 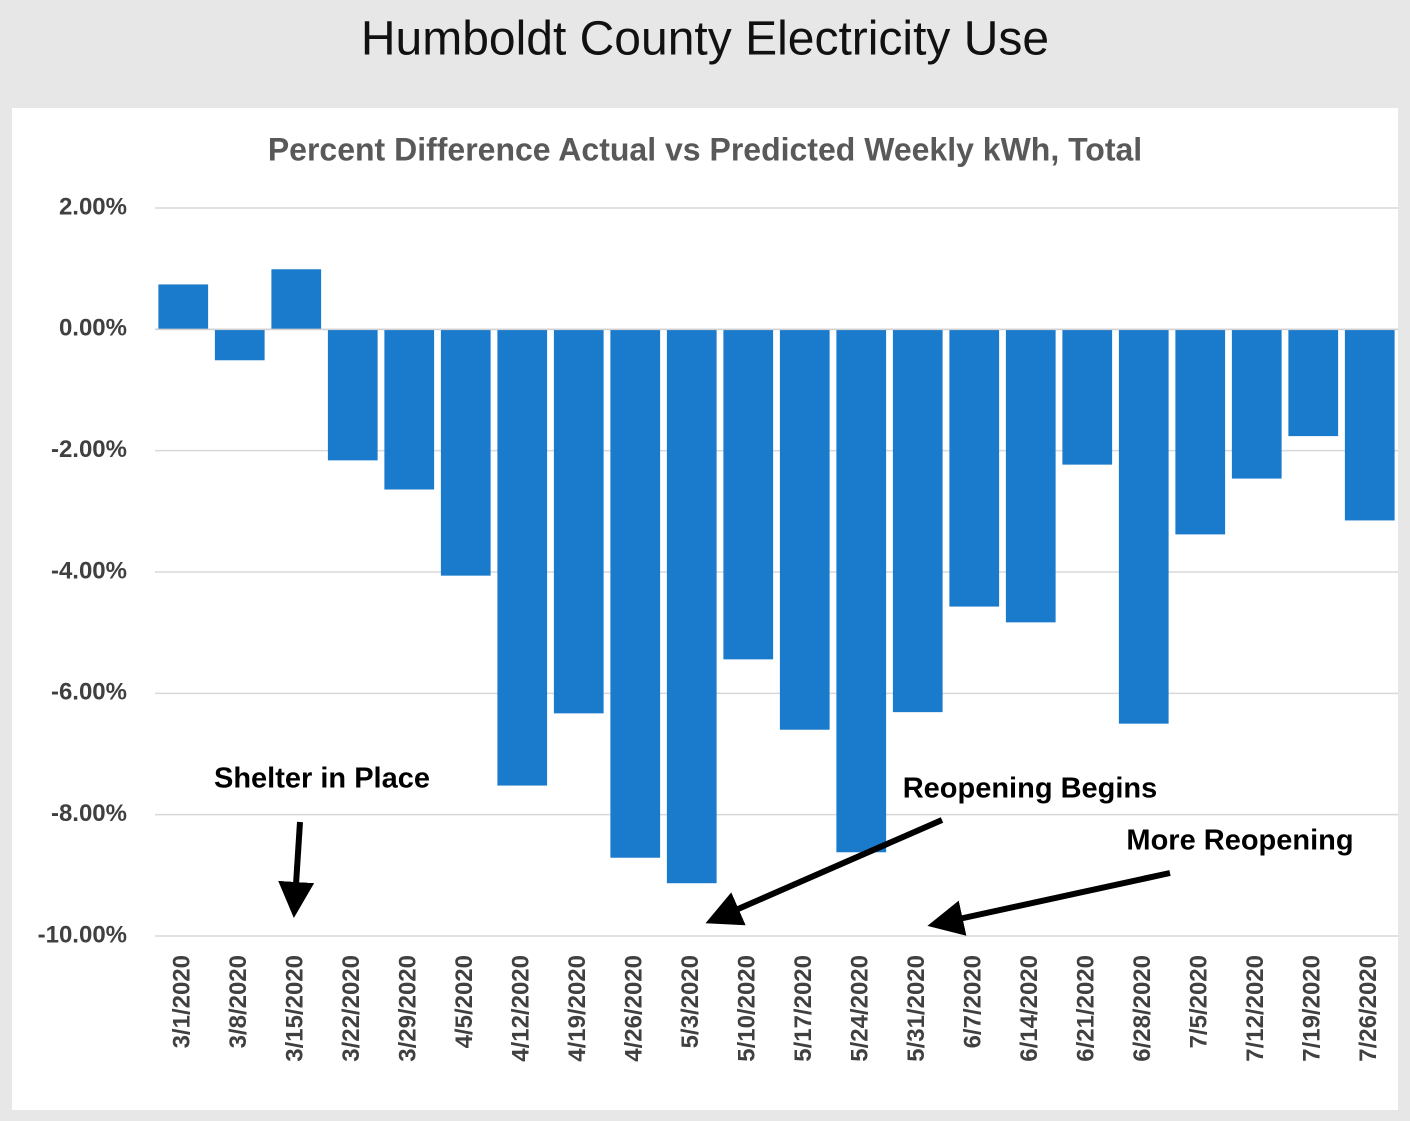 What do you see at coordinates (1199, 1001) in the screenshot?
I see `x-tick-label: 7/5/2020` at bounding box center [1199, 1001].